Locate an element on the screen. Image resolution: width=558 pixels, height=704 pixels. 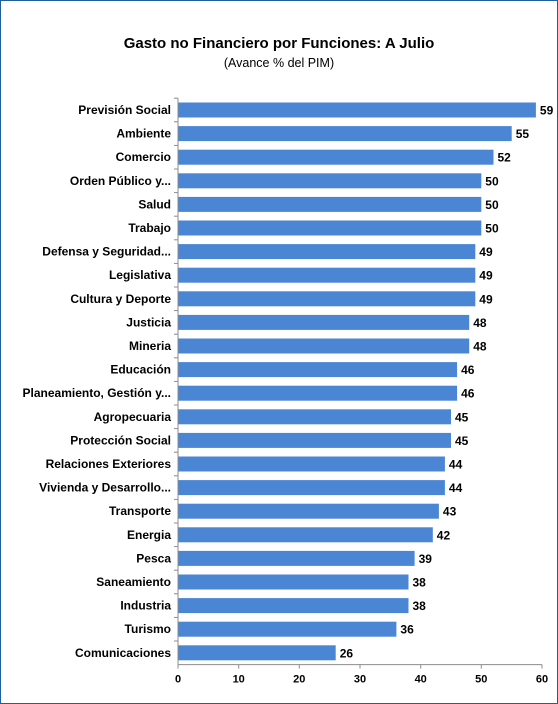
value-label: 43 is located at coordinates (450, 512).